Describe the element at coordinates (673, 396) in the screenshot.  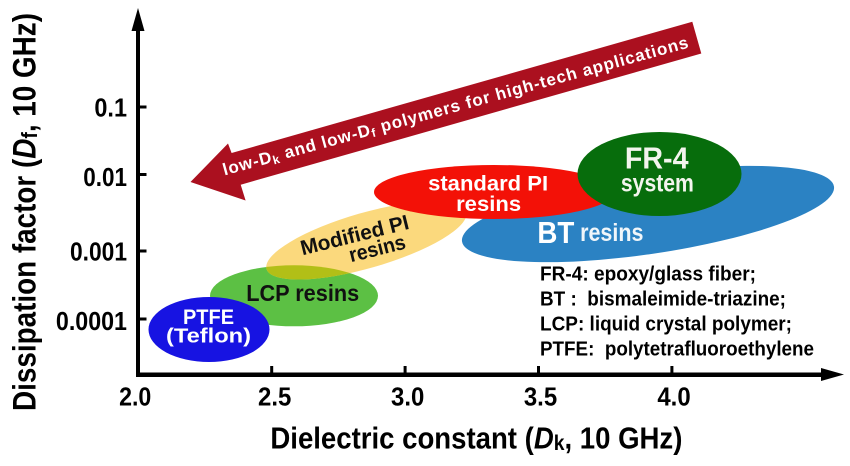
I see `svg-text: 4.0` at that location.